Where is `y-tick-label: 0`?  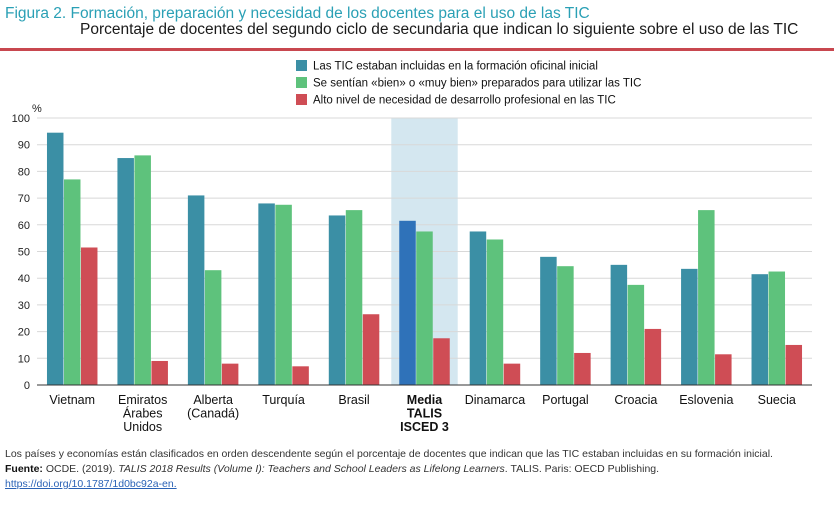 y-tick-label: 0 is located at coordinates (27, 386).